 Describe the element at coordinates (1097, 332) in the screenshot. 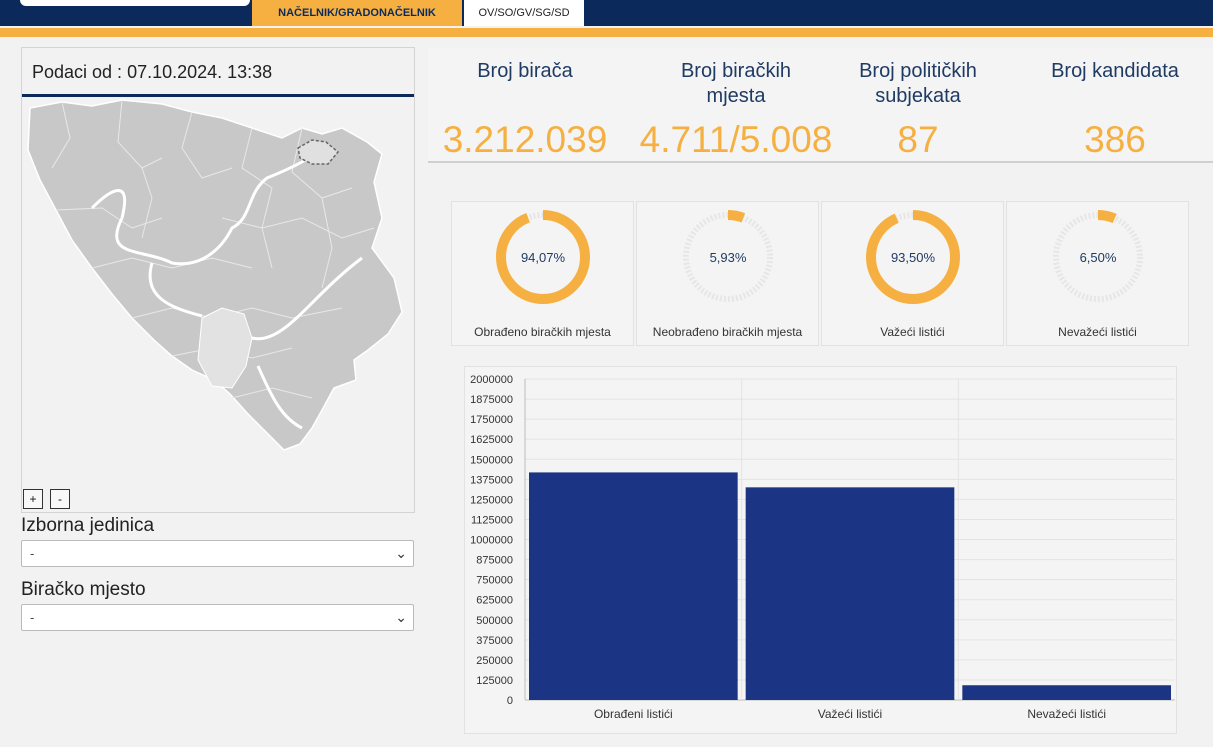

I see `gauge-label: Nevažeći listići` at that location.